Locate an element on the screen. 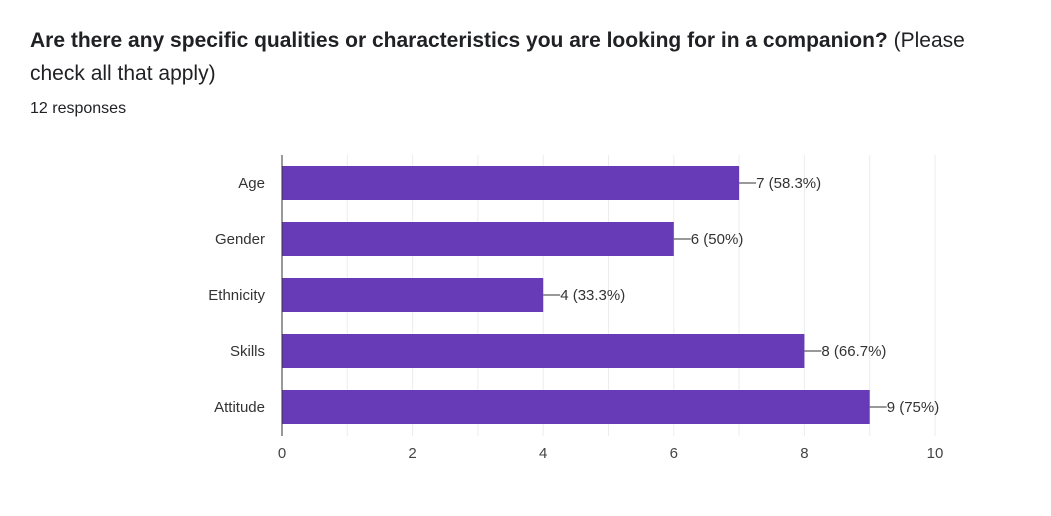 This screenshot has height=516, width=1051. data-label: 9 (75%) is located at coordinates (913, 407).